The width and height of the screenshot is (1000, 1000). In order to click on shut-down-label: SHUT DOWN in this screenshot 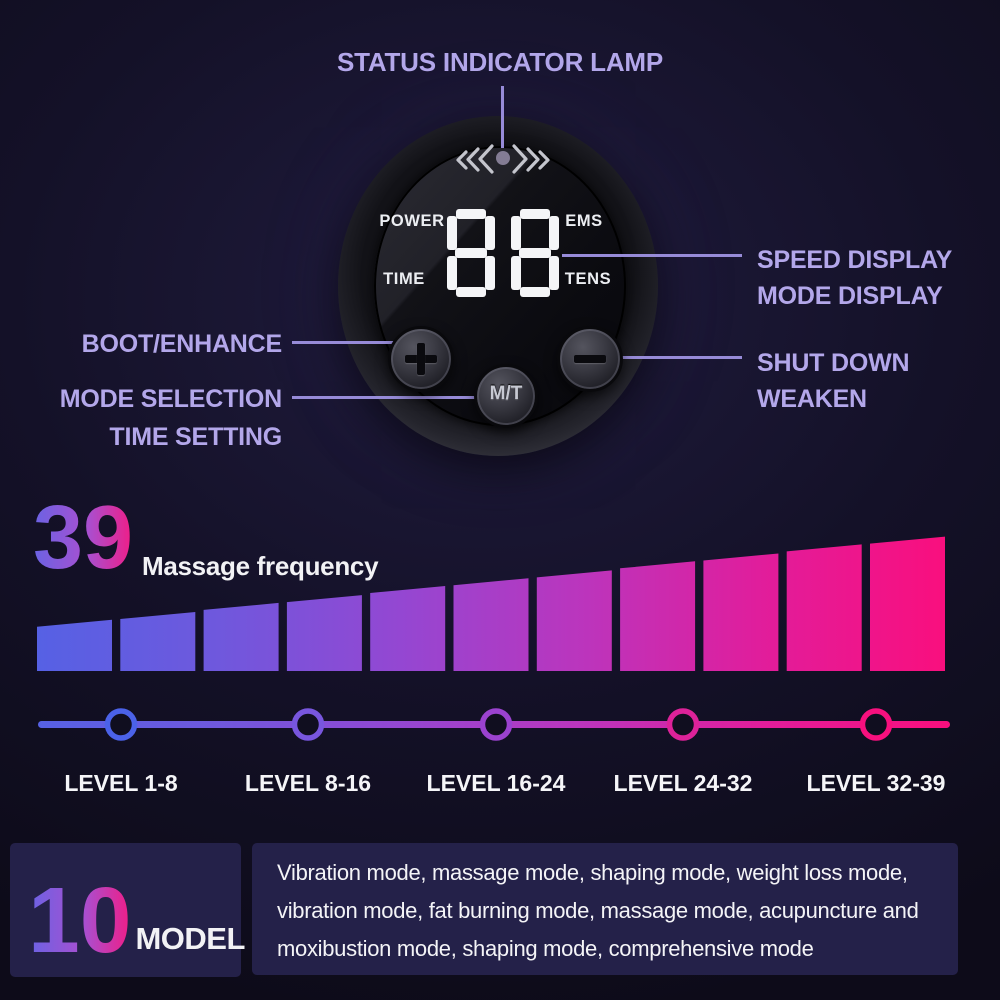, I will do `click(833, 363)`.